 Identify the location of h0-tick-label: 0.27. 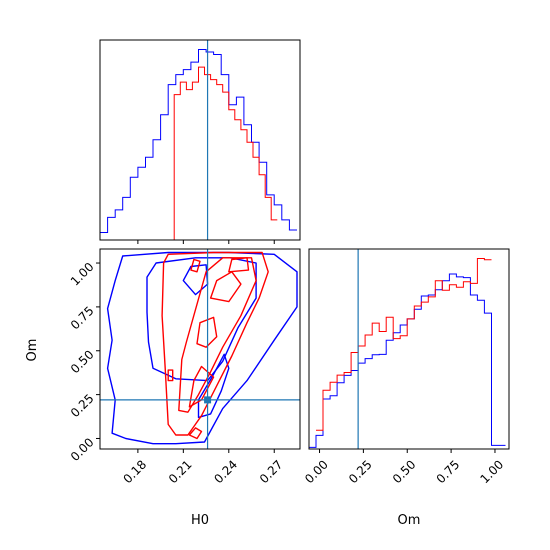
(271, 471).